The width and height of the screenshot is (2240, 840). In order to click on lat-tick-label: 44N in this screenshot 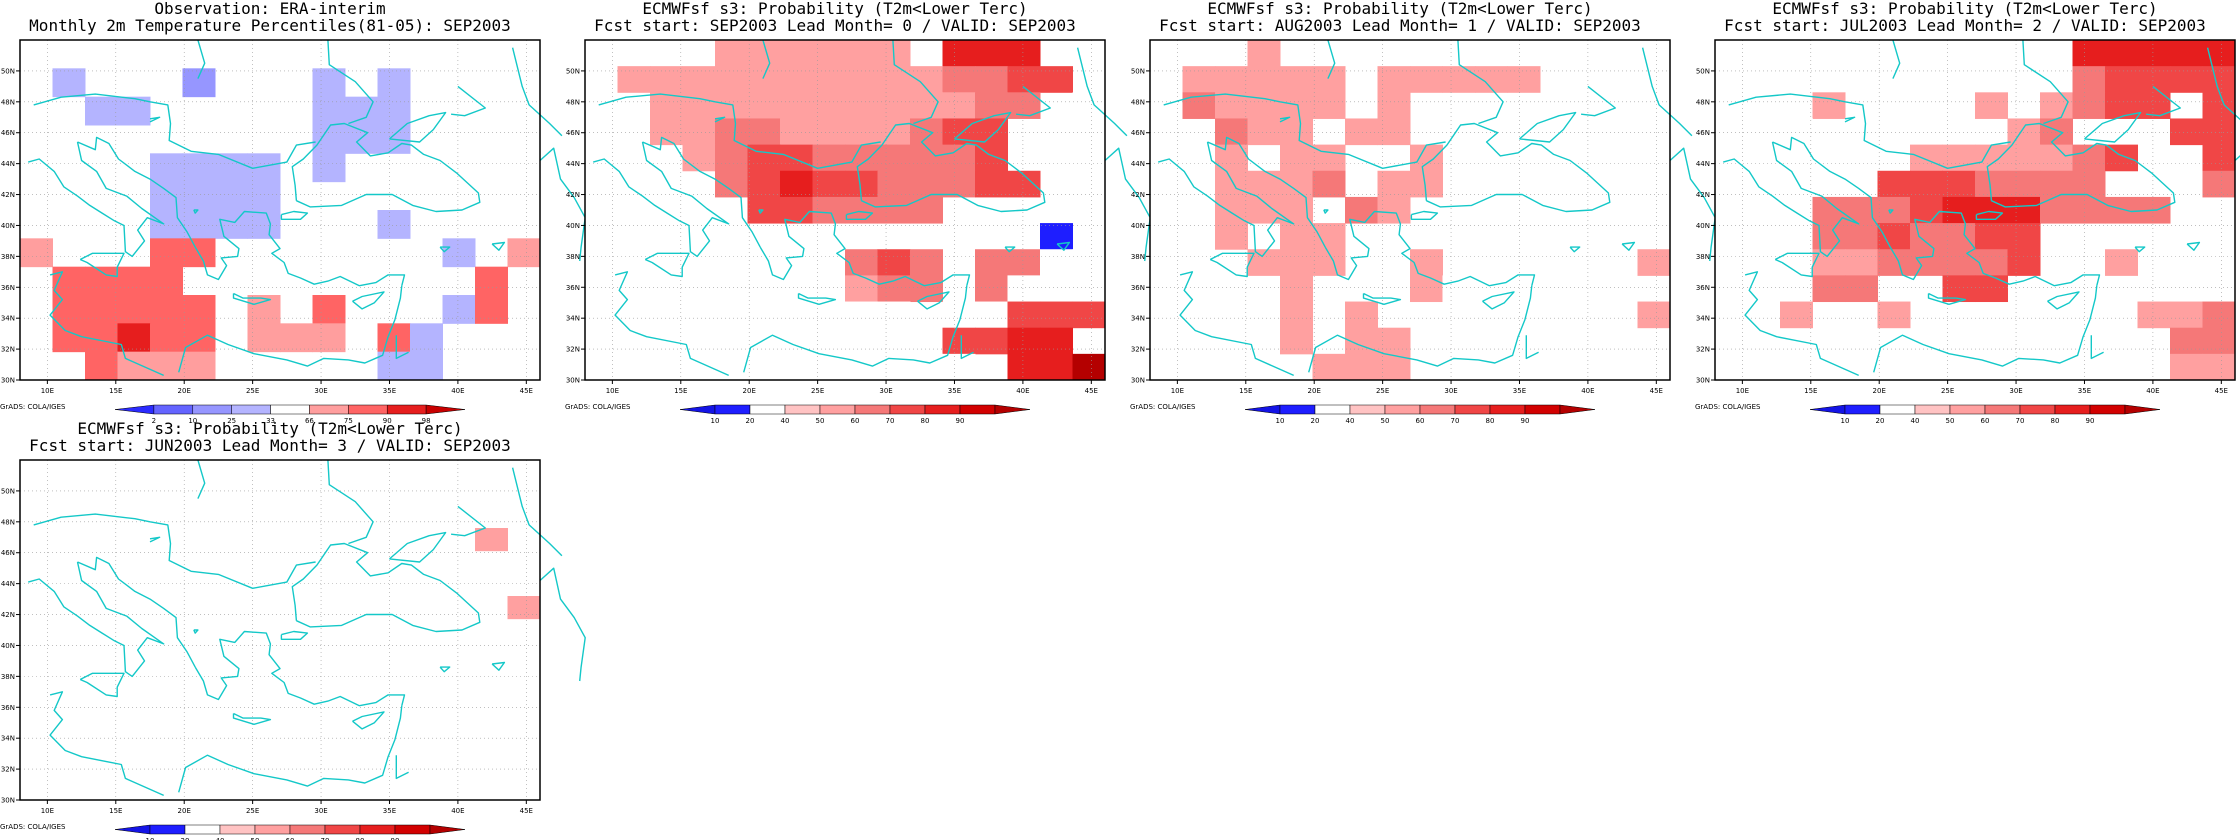, I will do `click(8, 164)`.